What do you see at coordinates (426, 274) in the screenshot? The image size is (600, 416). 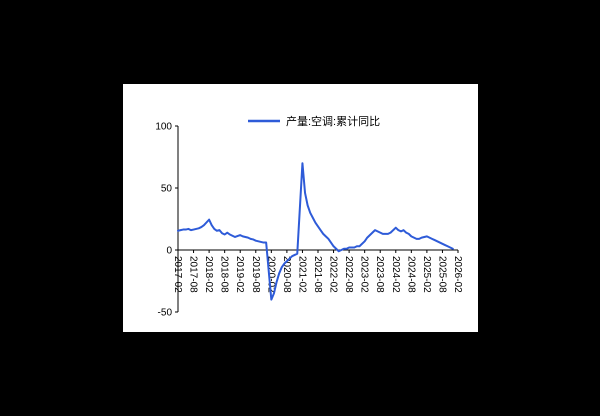 I see `x-tick-label: 2025-02` at bounding box center [426, 274].